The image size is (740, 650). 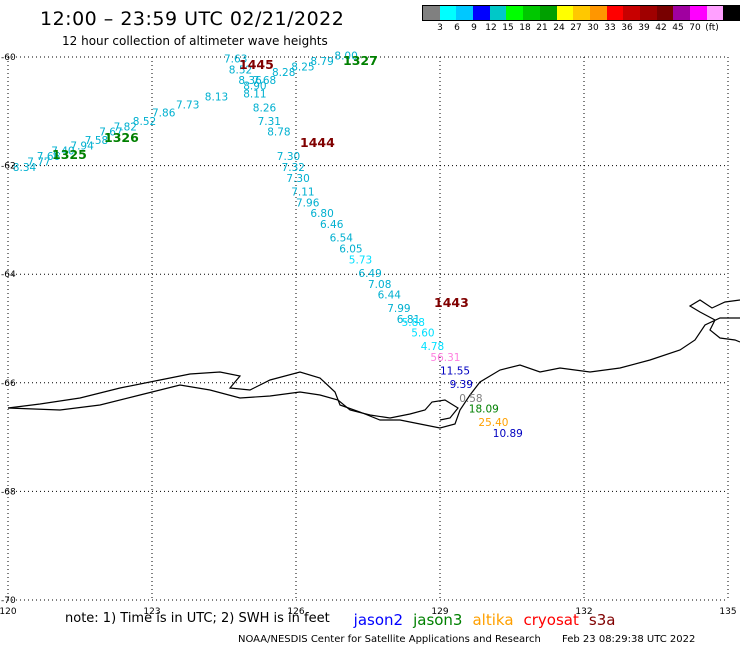 What do you see at coordinates (455, 372) in the screenshot?
I see `swh-label: 11.55` at bounding box center [455, 372].